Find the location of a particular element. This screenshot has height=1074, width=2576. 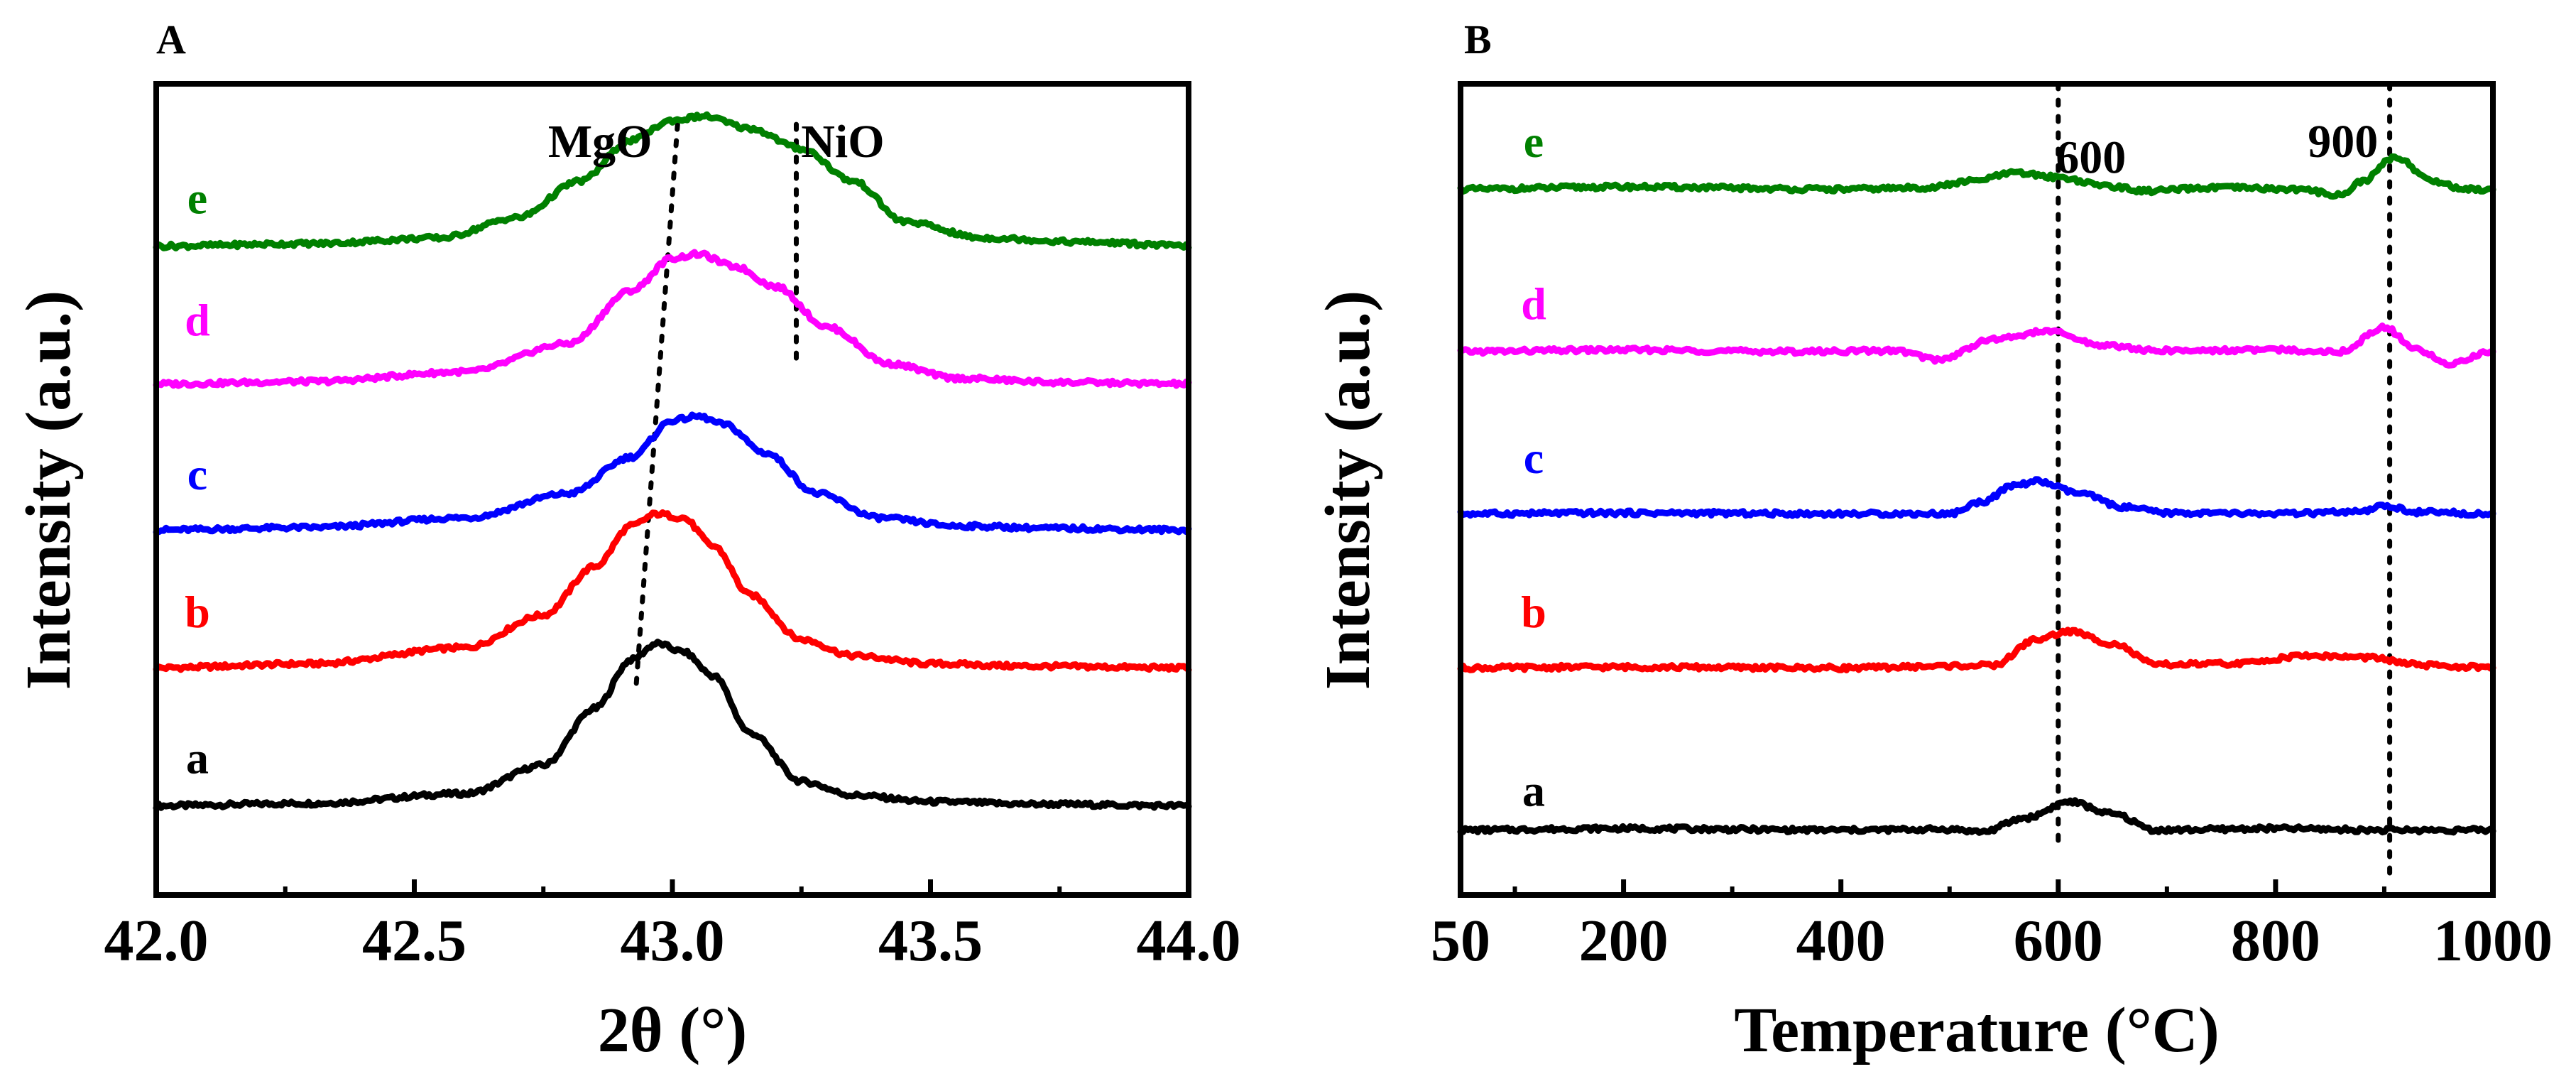

x-tick-label: 600 is located at coordinates (2058, 941).